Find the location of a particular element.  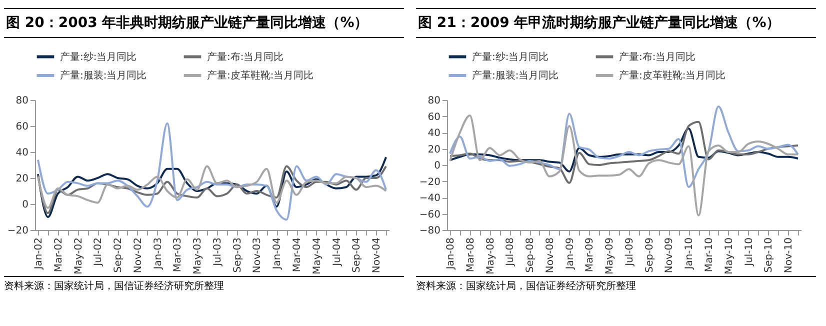

x-tick-label: Nov-09 is located at coordinates (670, 256).